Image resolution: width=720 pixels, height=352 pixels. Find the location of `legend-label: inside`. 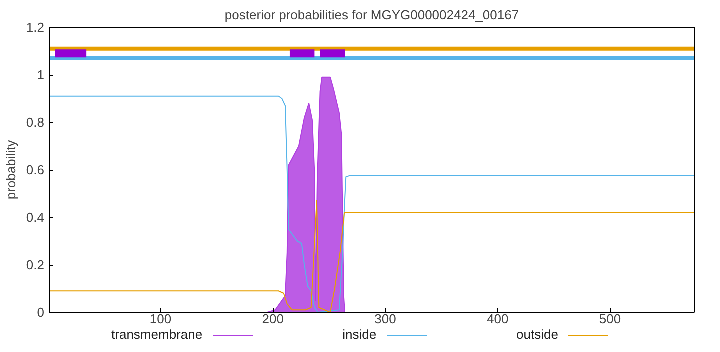

legend-label: inside is located at coordinates (359, 335).